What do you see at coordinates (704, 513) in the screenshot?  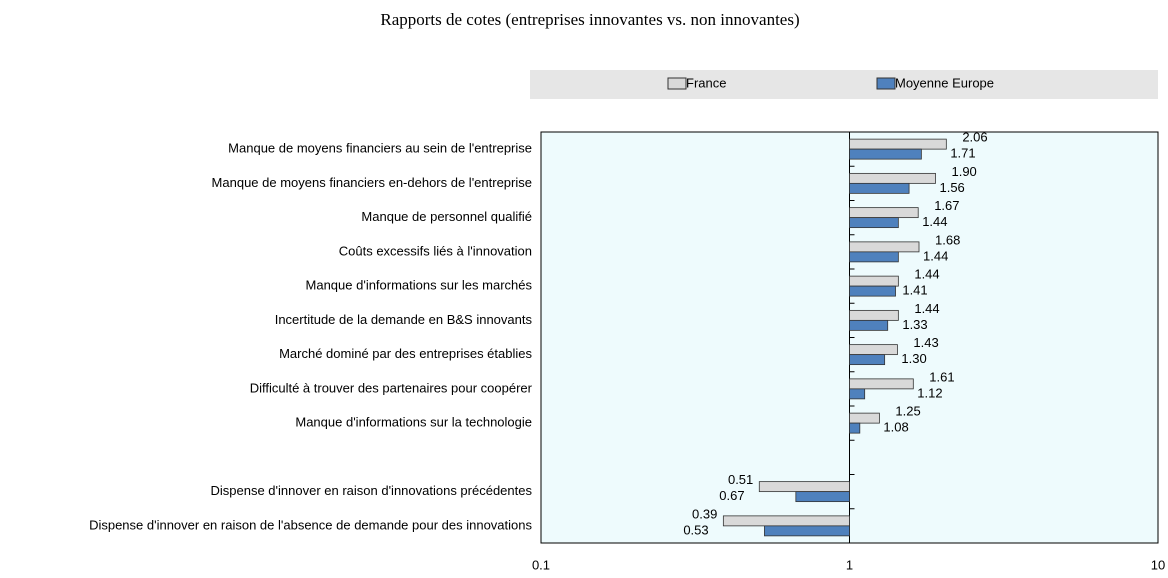 I see `data-label: 0.39` at bounding box center [704, 513].